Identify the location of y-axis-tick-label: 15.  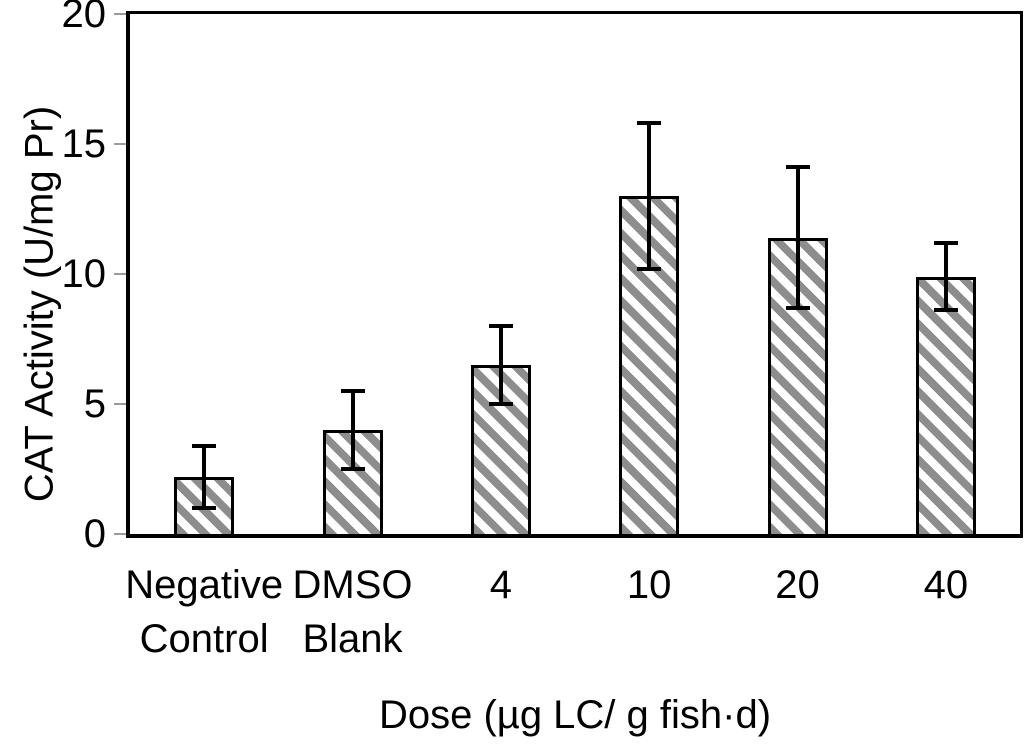
(84, 144).